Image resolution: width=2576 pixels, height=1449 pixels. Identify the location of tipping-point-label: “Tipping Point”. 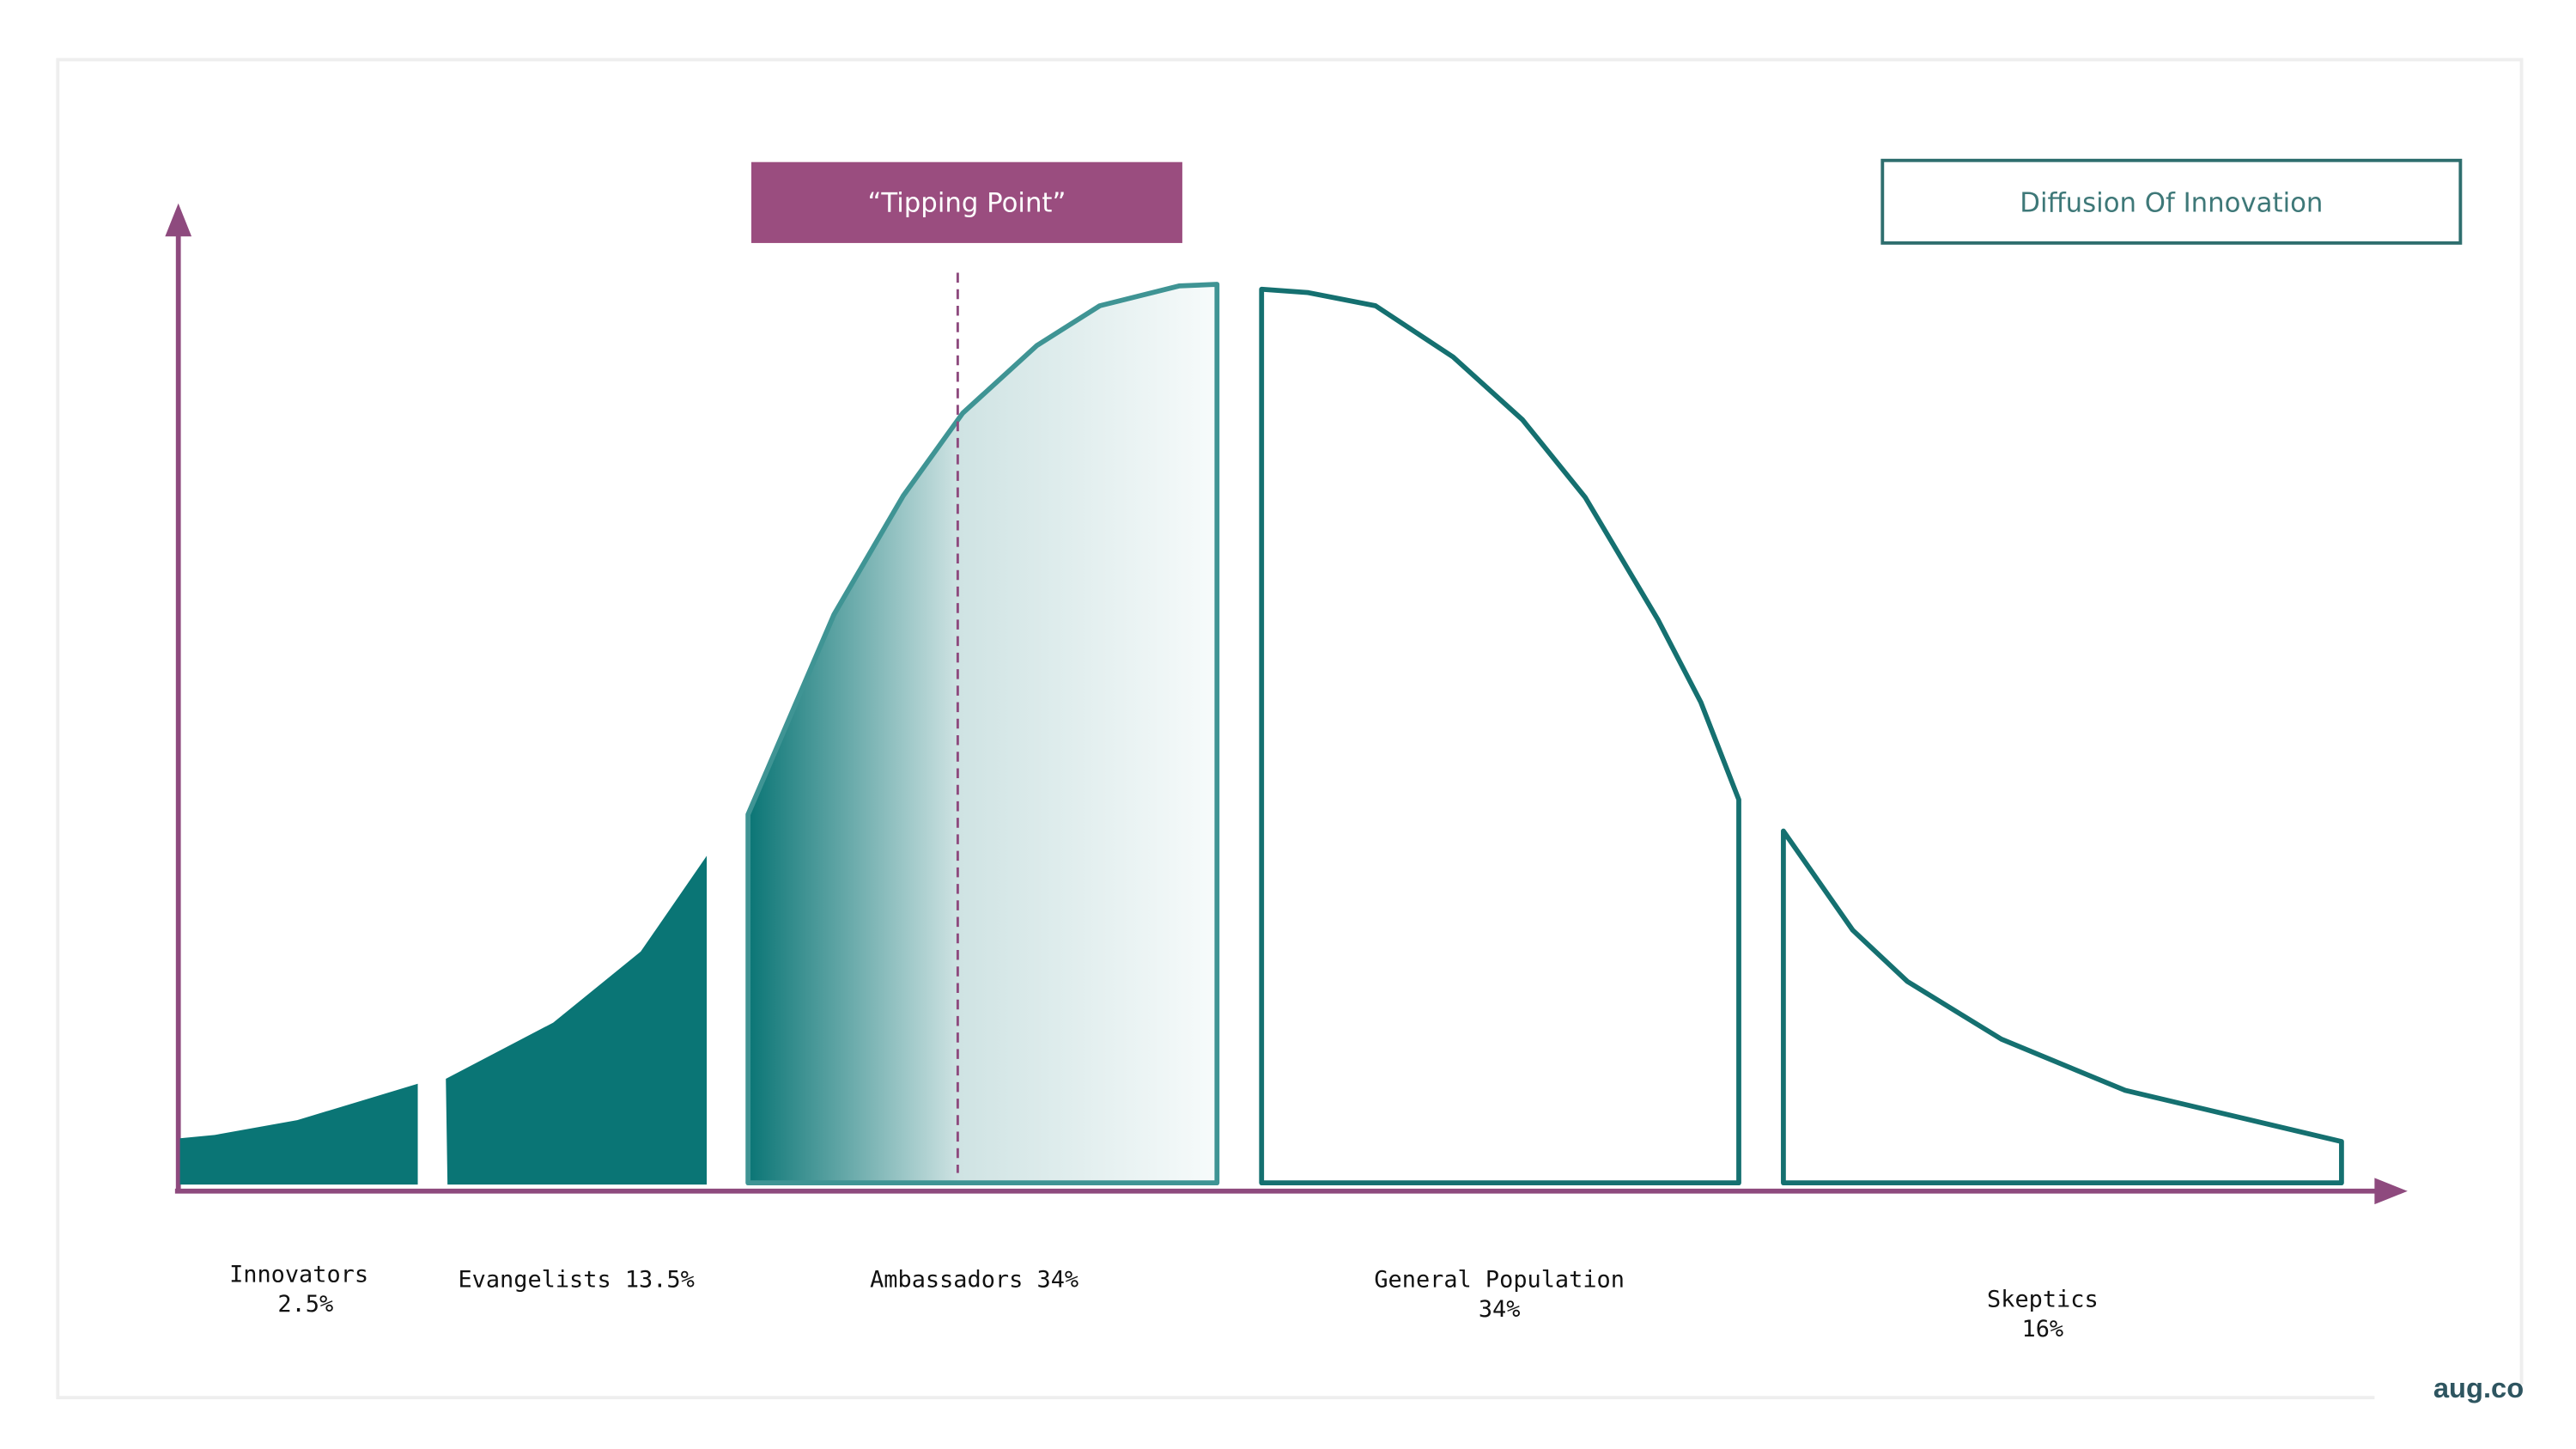
(966, 202).